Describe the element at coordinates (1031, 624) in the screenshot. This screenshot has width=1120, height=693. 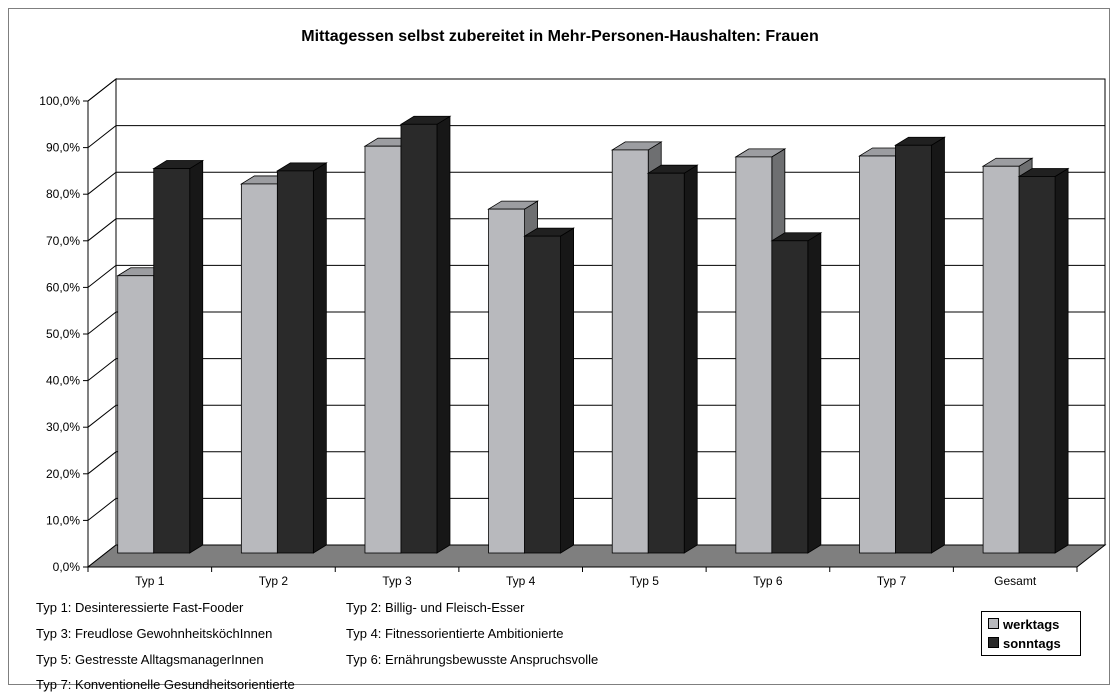
I see `legend-label-werktags: werktags` at that location.